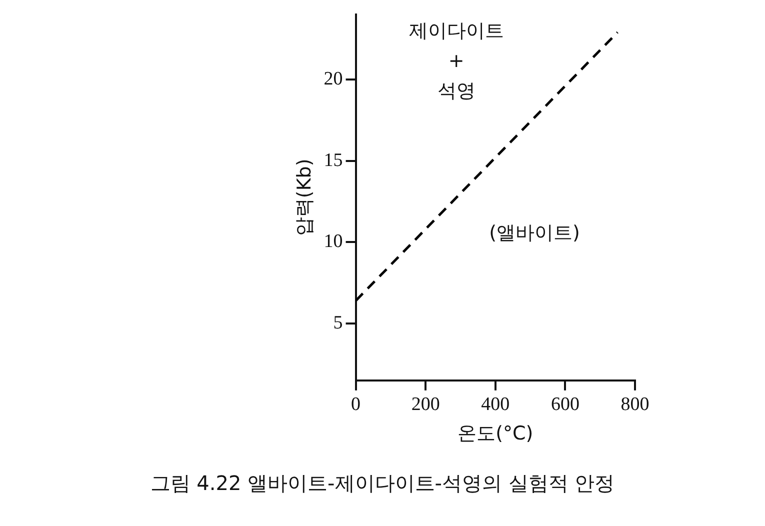 This screenshot has width=765, height=526. What do you see at coordinates (425, 404) in the screenshot?
I see `x-tick-label: 200` at bounding box center [425, 404].